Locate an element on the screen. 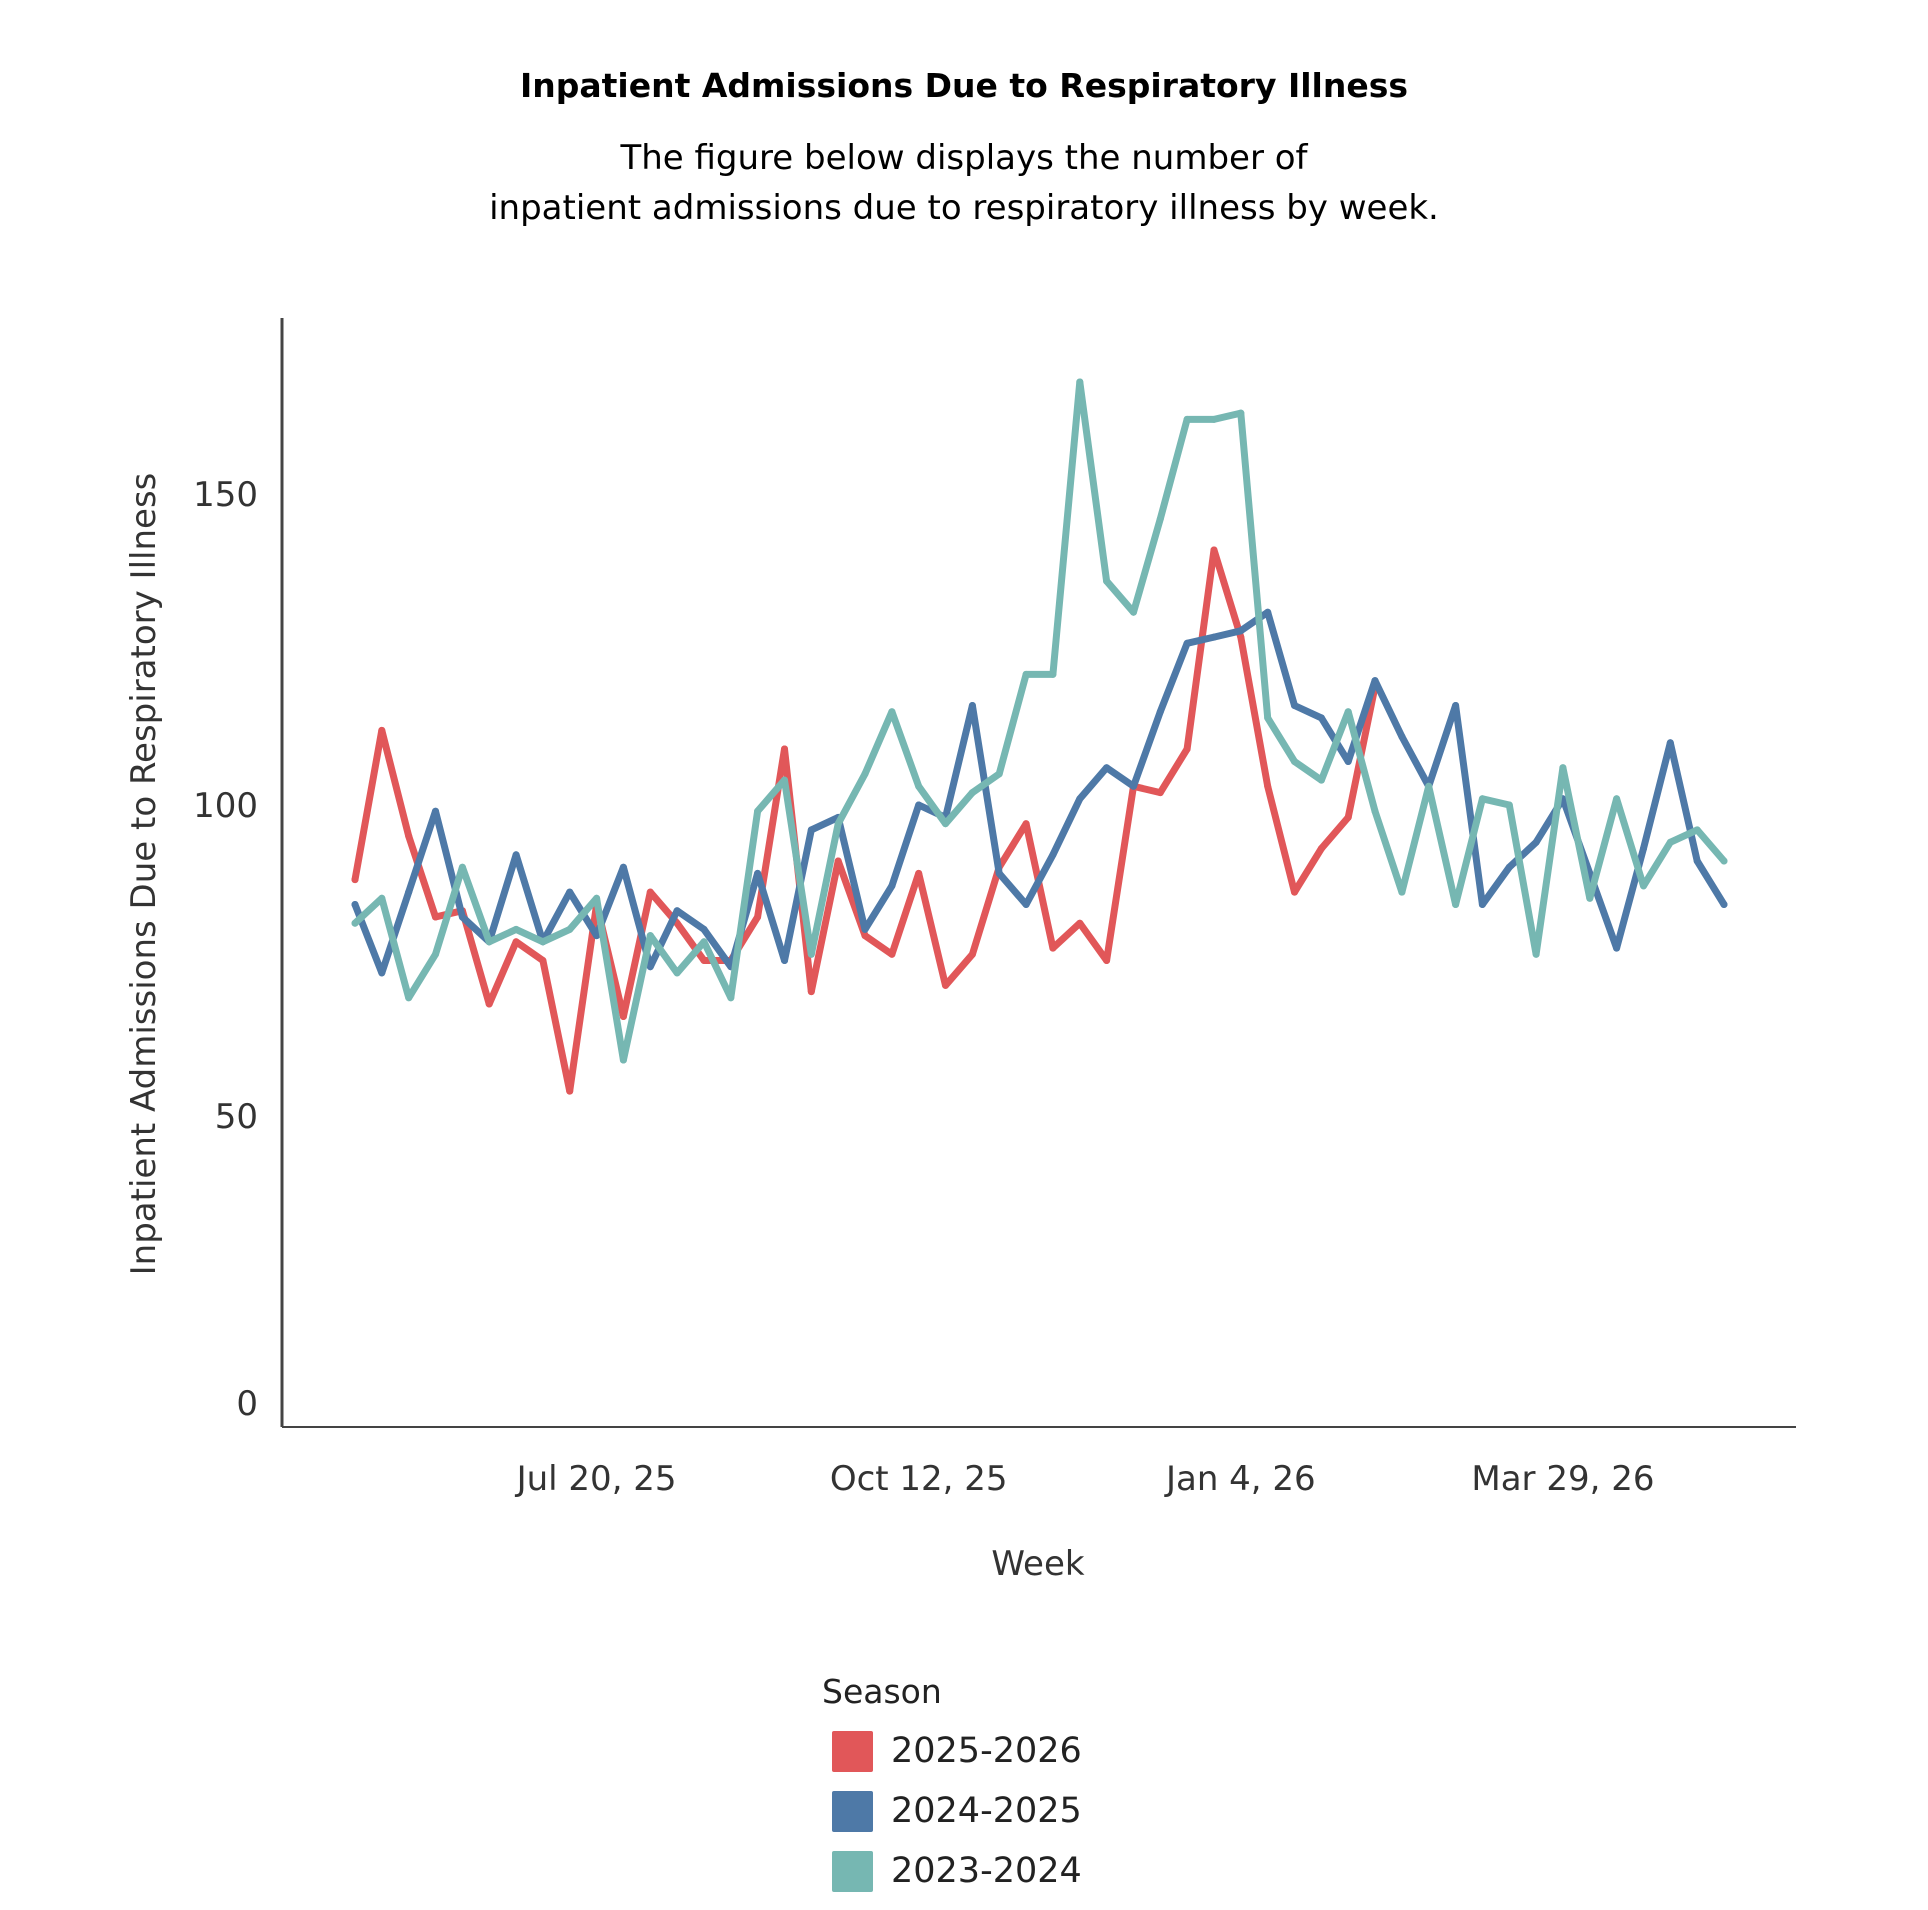 The image size is (1928, 1910). legend-item-2023-2024: 2023-2024 is located at coordinates (957, 1871).